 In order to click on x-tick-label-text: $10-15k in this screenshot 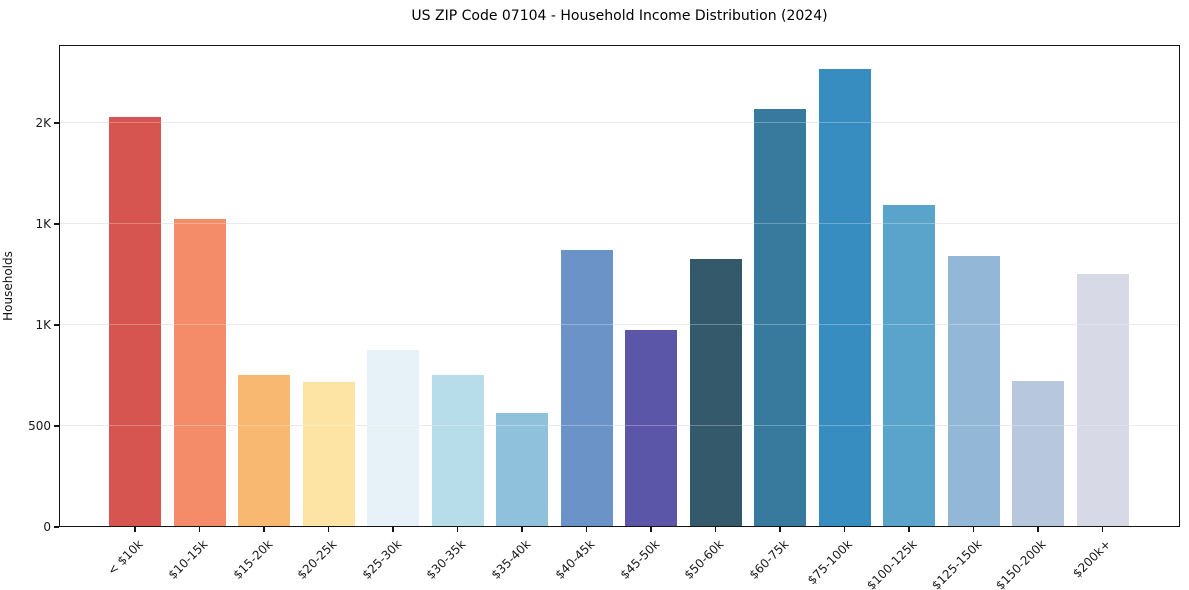, I will do `click(188, 559)`.